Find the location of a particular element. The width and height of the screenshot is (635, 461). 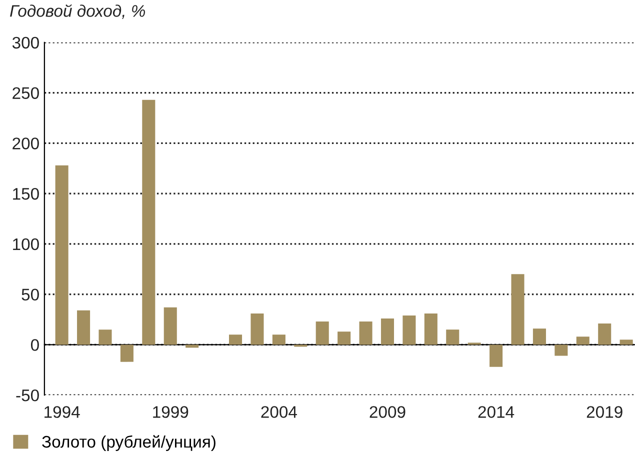

y-tick-label: 150 is located at coordinates (26, 194).